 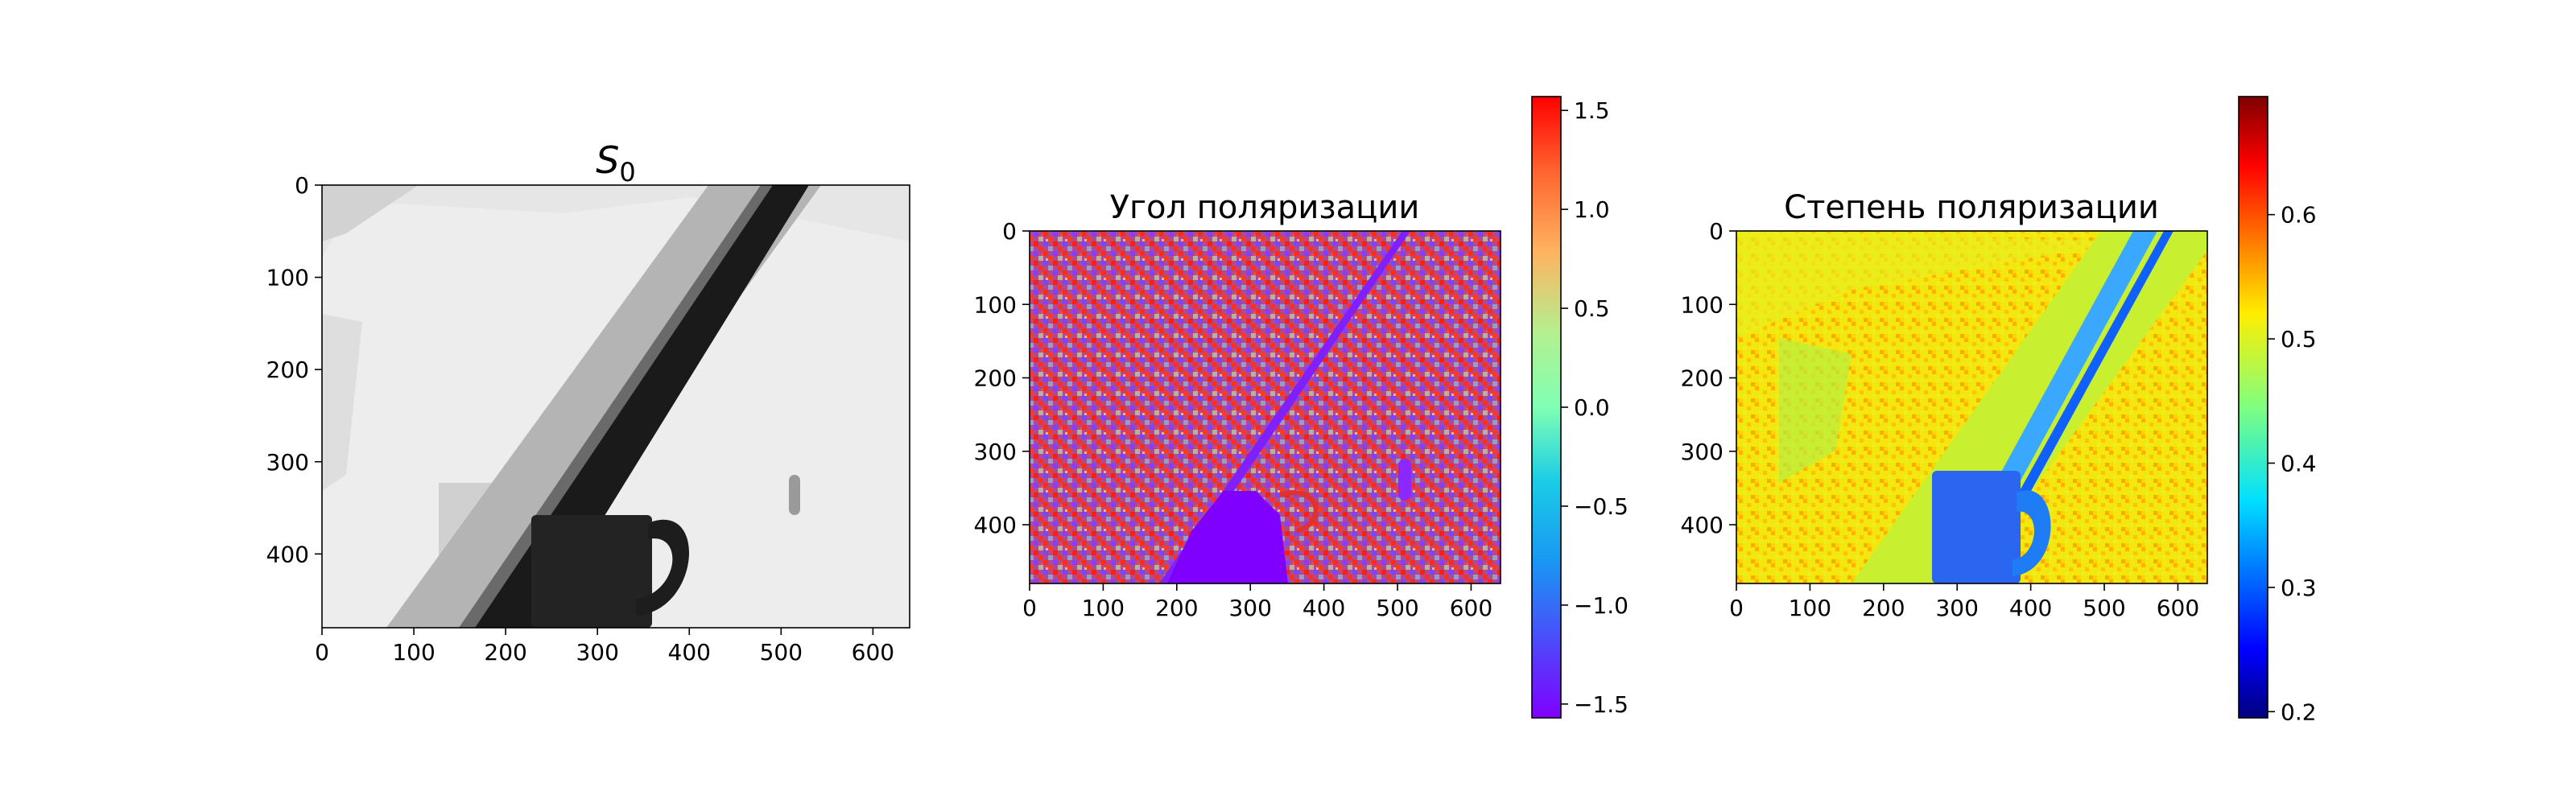 I want to click on s0-ytick-label: 400, so click(x=287, y=554).